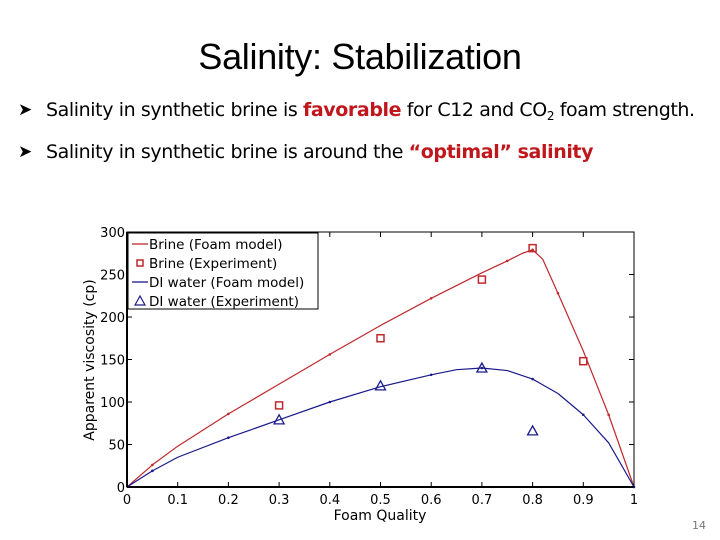 The width and height of the screenshot is (720, 540). What do you see at coordinates (226, 283) in the screenshot?
I see `legend-label: DI water (Foam model)` at bounding box center [226, 283].